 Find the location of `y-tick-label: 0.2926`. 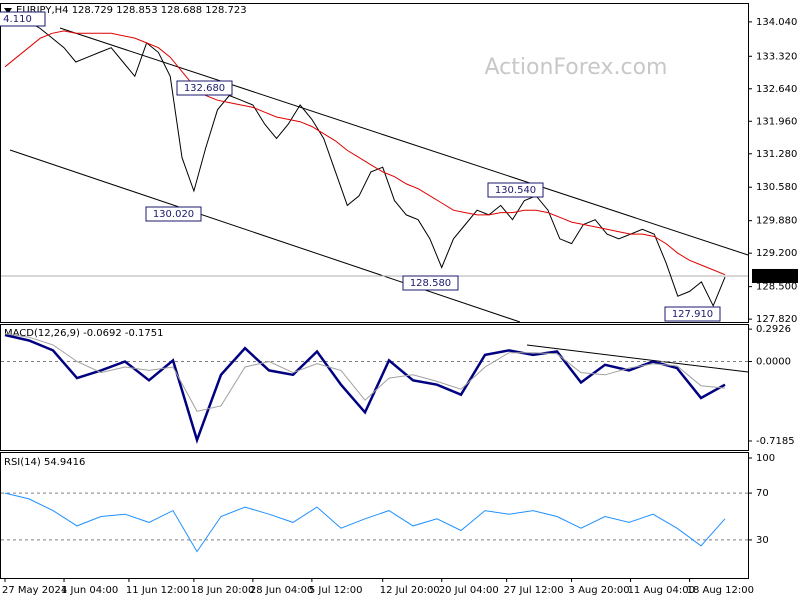

y-tick-label: 0.2926 is located at coordinates (773, 329).